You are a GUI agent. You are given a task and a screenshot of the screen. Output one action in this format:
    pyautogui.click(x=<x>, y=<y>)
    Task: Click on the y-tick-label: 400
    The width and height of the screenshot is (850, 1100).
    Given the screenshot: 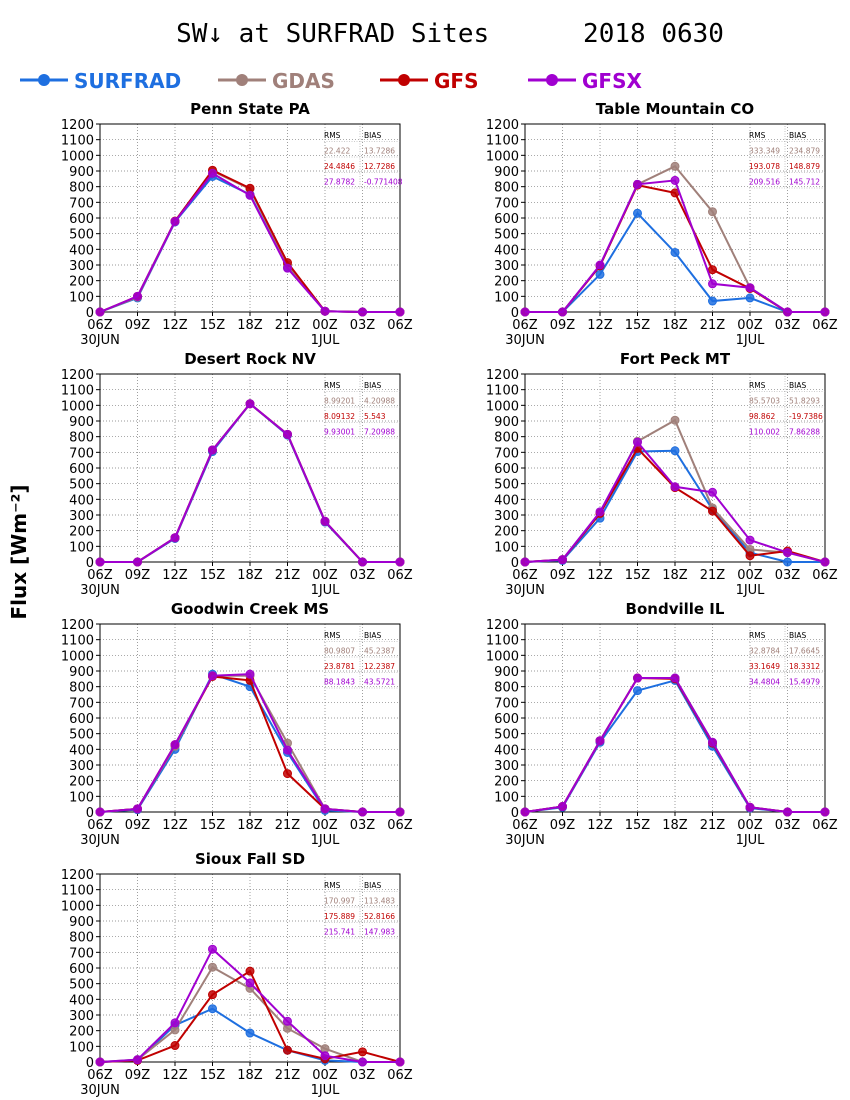 What is the action you would take?
    pyautogui.click(x=81, y=1000)
    